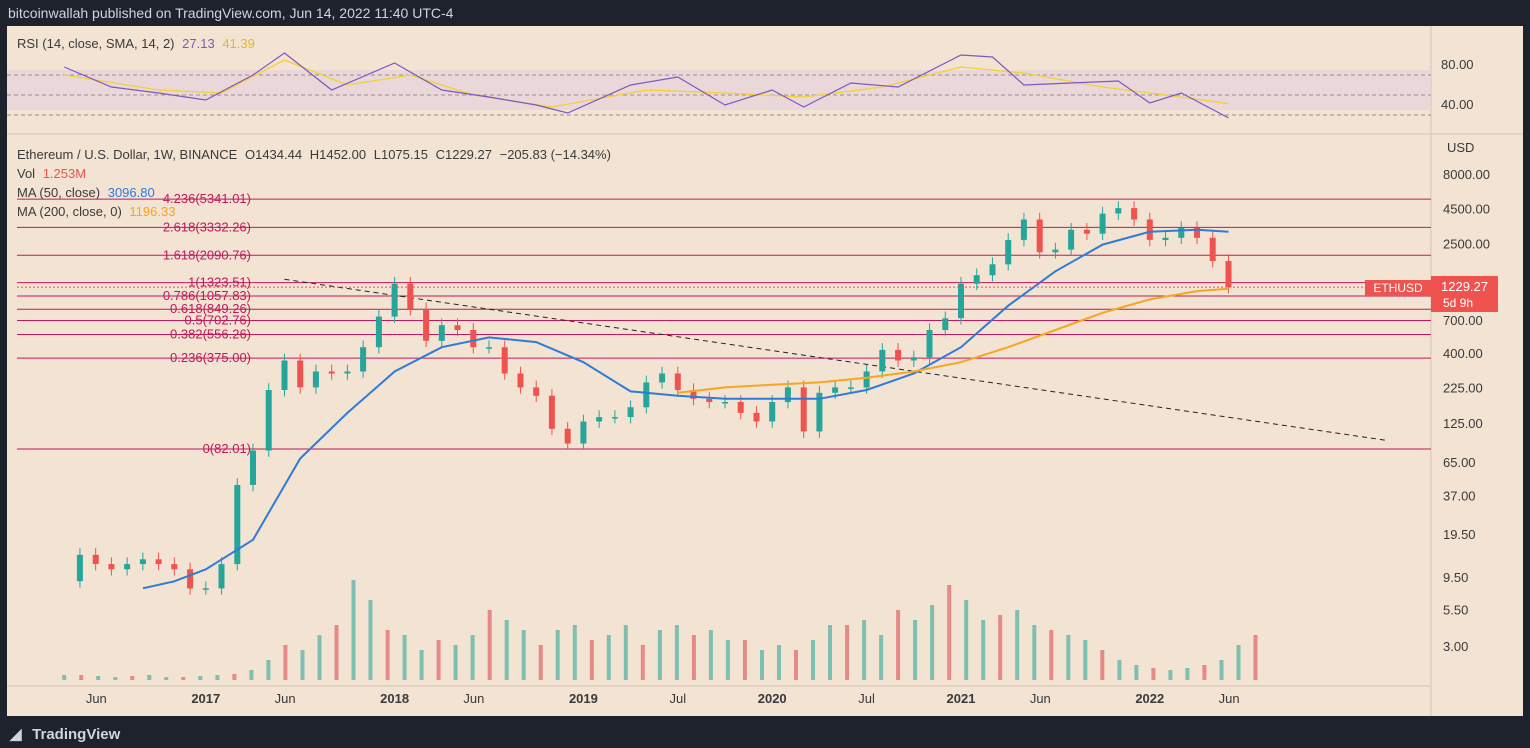 This screenshot has width=1530, height=748. I want to click on time-tick-label: 2019, so click(583, 698).